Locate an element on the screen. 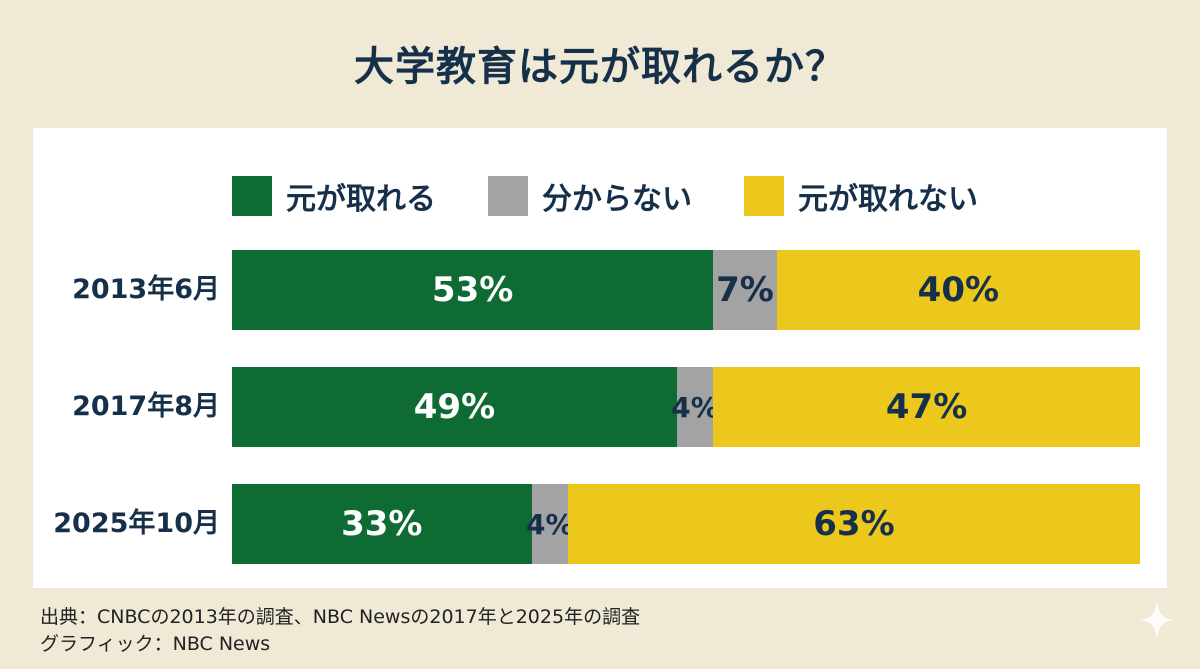  data-label: 49% is located at coordinates (454, 407).